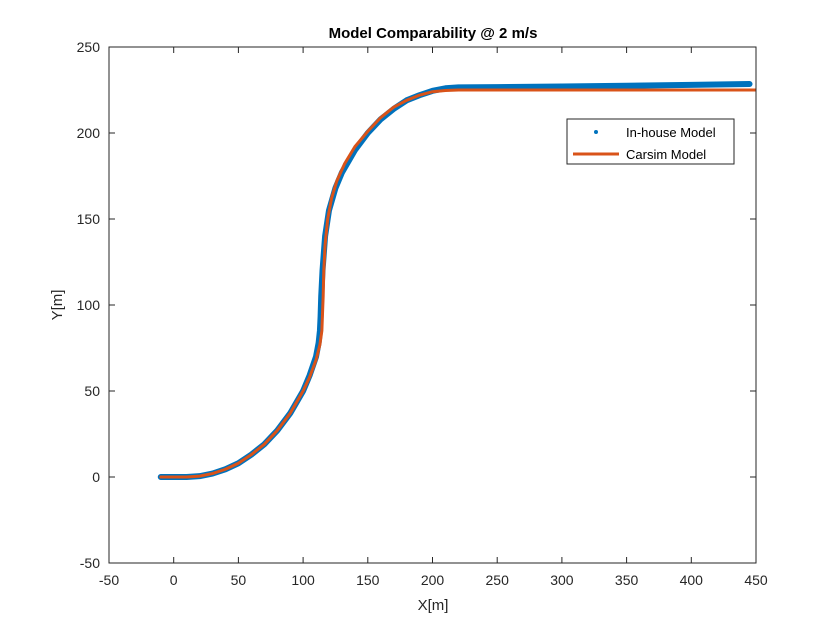 The image size is (836, 632). Describe the element at coordinates (89, 305) in the screenshot. I see `y-tick-label: 100` at that location.